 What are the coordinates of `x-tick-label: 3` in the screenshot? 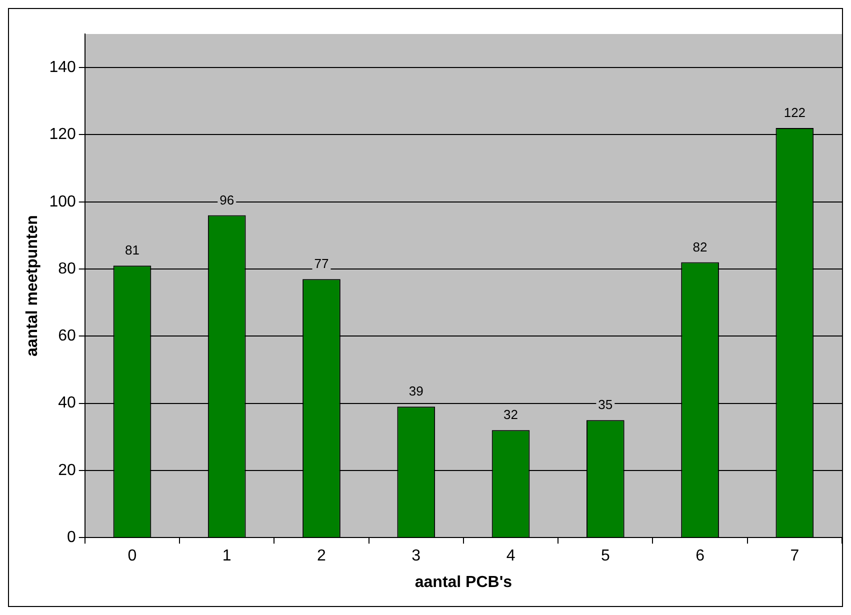 It's located at (416, 556).